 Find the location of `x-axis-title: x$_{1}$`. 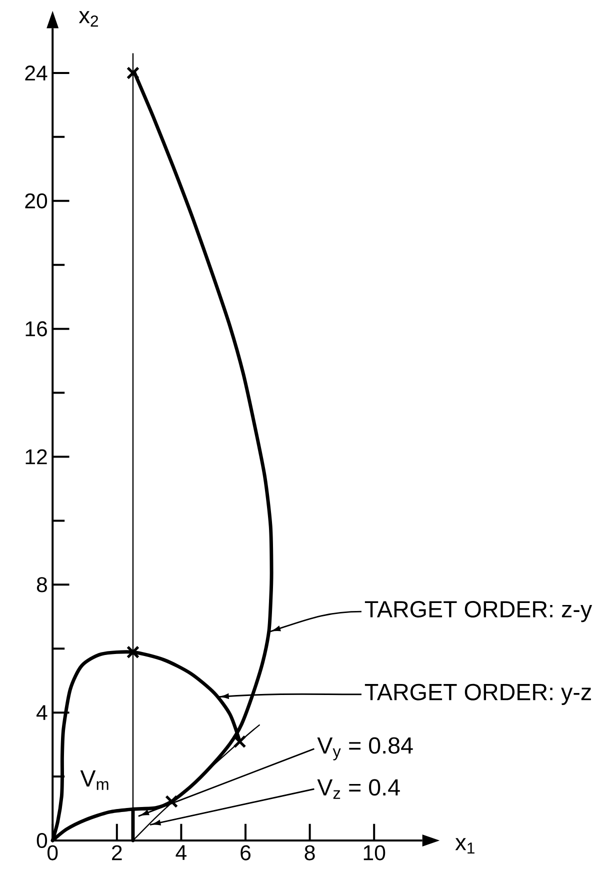

x-axis-title: x$_{1}$ is located at coordinates (464, 846).